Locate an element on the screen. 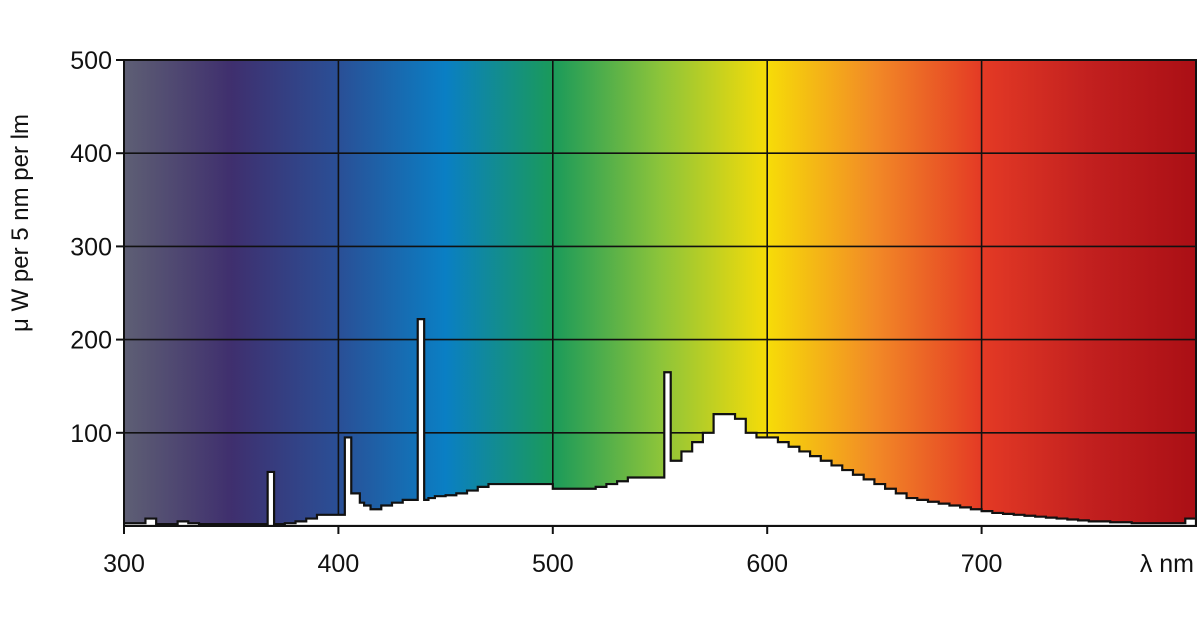  y-tick-label: 200 is located at coordinates (91, 341).